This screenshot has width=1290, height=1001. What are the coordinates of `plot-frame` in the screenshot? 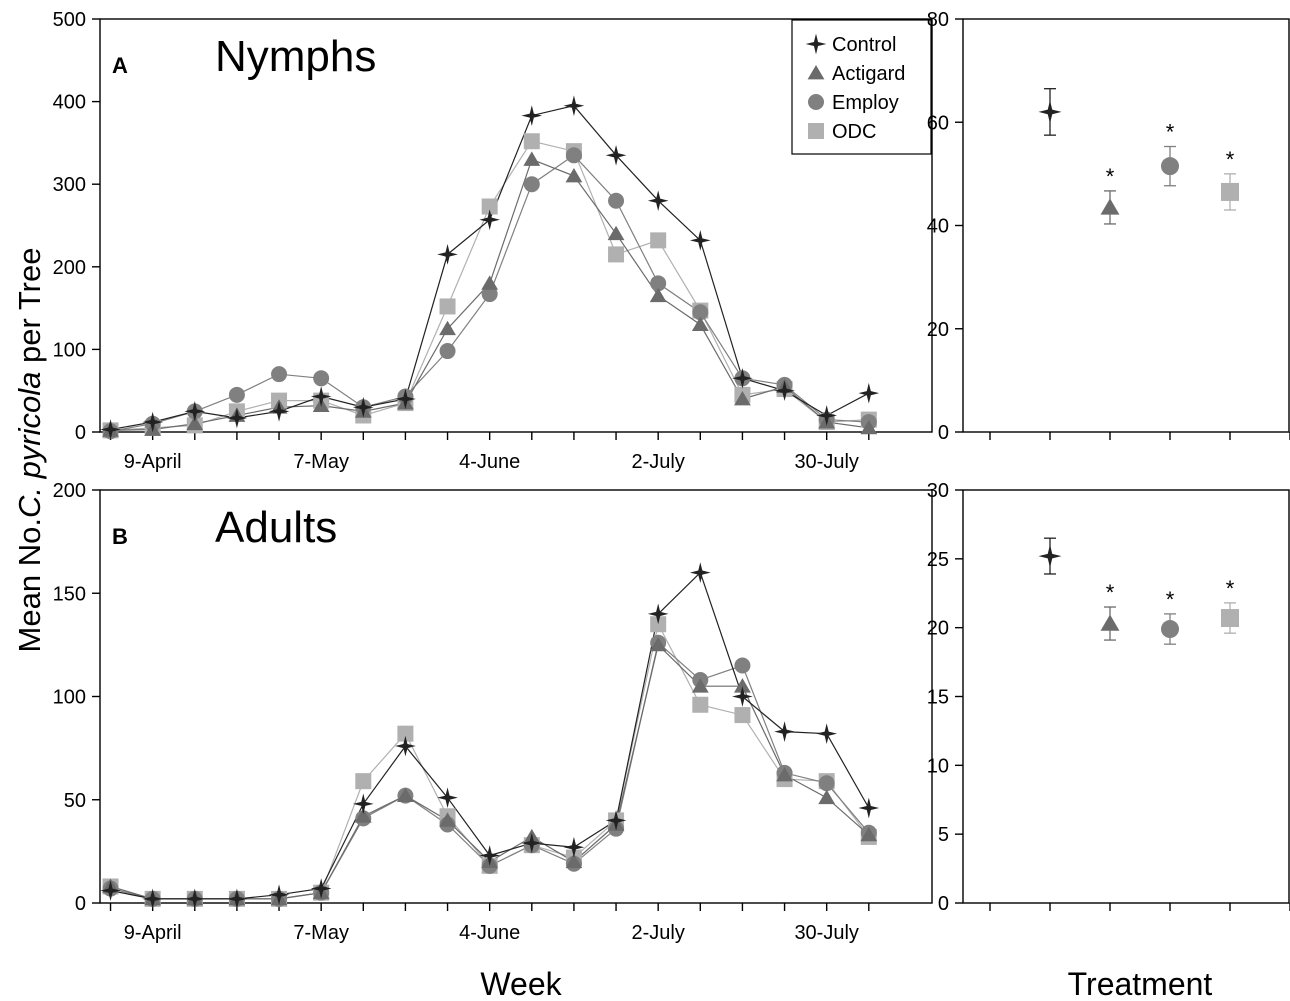 It's located at (1126, 696).